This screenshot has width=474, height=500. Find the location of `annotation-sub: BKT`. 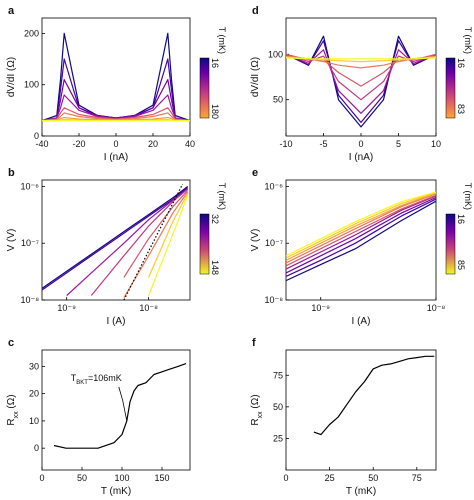

annotation-sub: BKT is located at coordinates (82, 383).